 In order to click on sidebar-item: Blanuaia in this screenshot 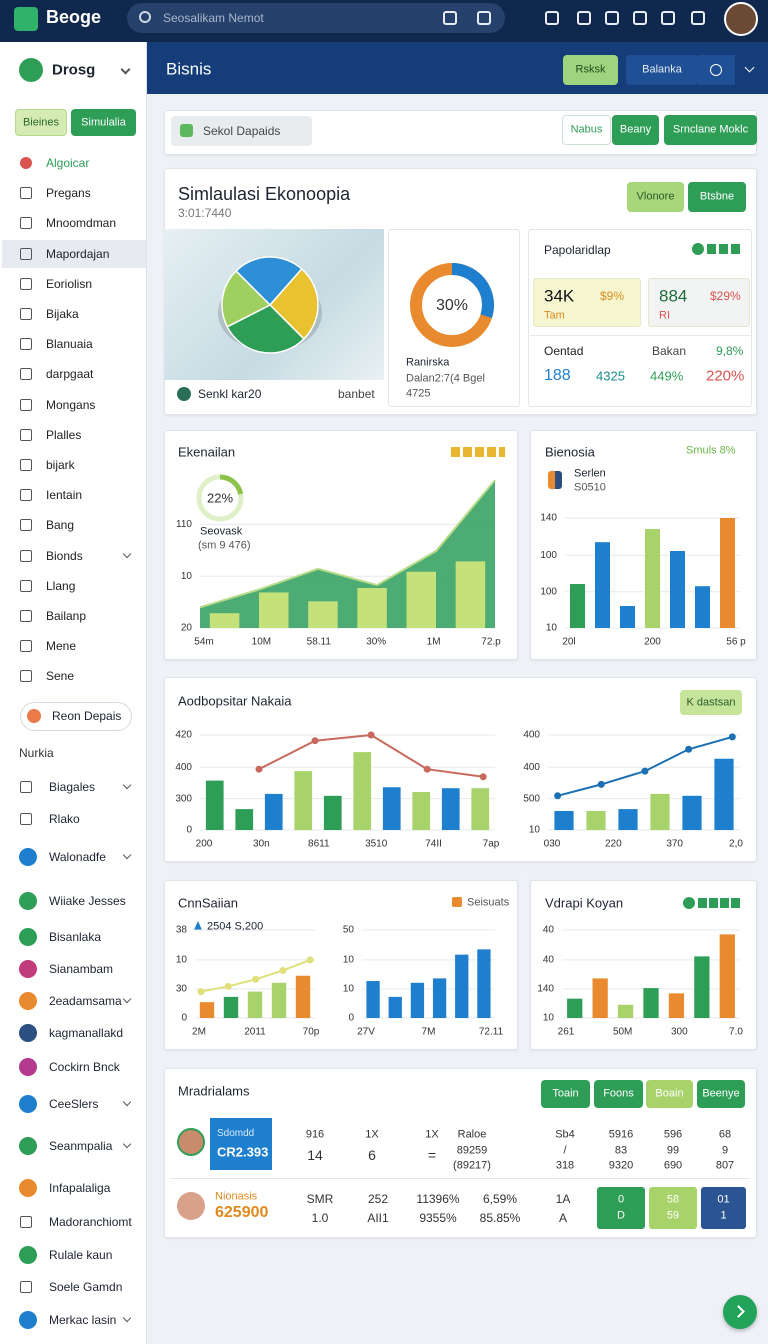, I will do `click(69, 344)`.